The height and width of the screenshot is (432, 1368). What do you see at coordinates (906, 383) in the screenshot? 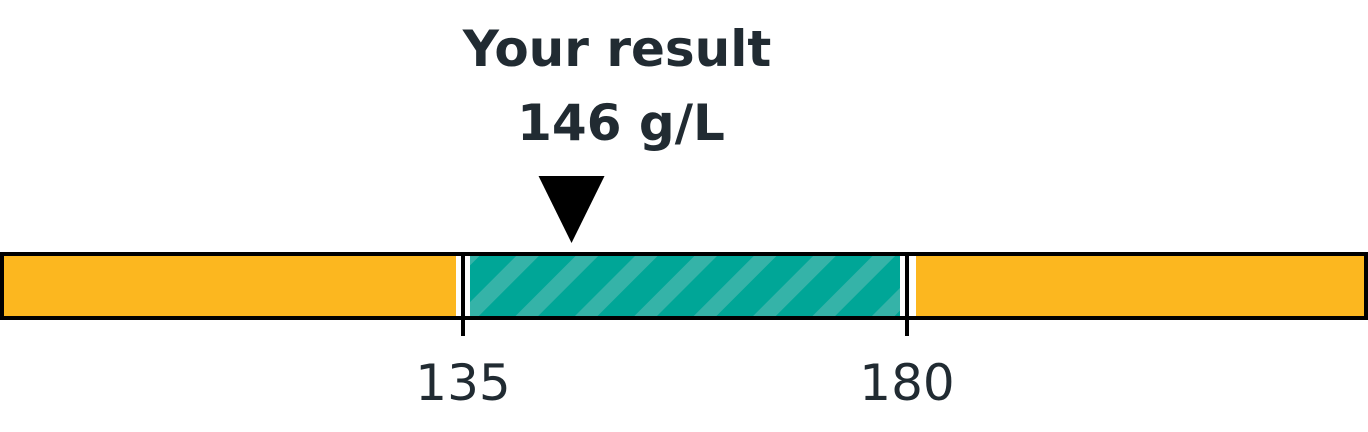
I see `tick-label-high: 180` at bounding box center [906, 383].